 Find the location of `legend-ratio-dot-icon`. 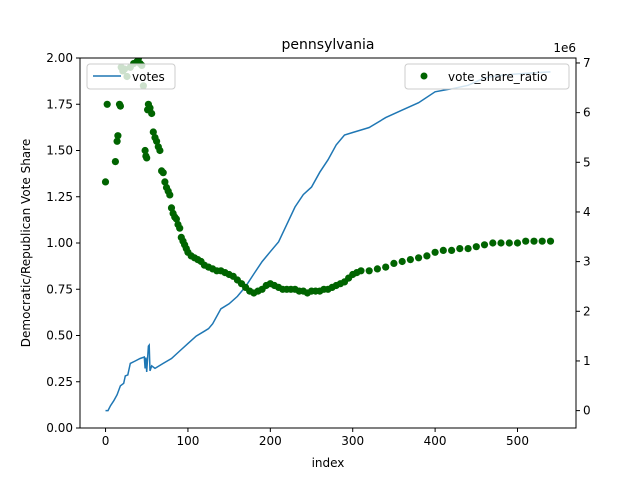

legend-ratio-dot-icon is located at coordinates (424, 76).